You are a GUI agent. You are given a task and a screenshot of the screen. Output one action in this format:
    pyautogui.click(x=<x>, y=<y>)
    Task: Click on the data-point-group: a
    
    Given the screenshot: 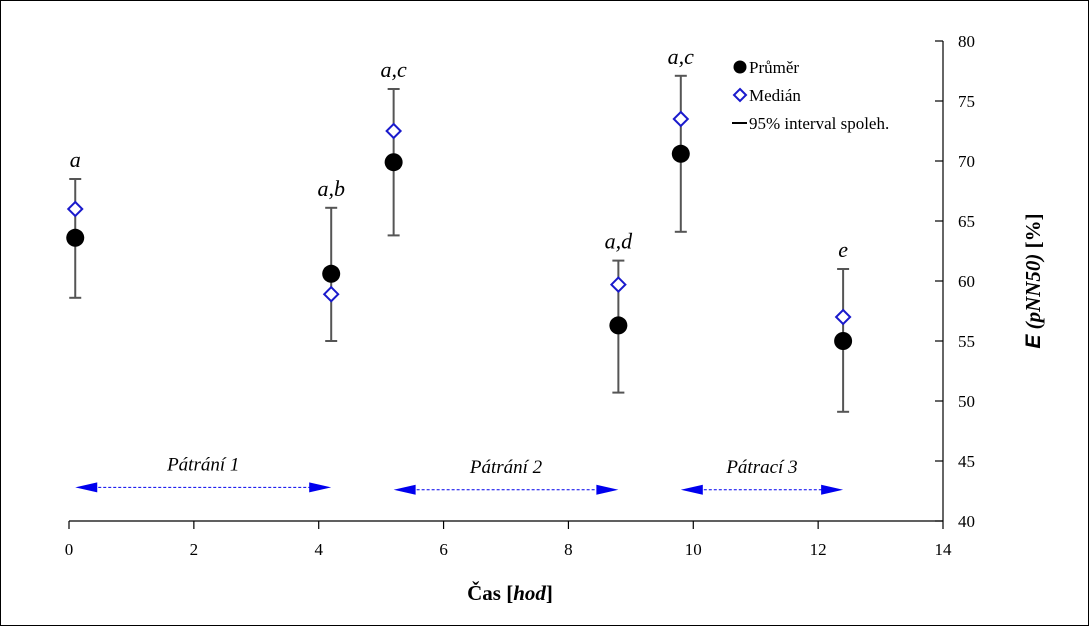 What is the action you would take?
    pyautogui.click(x=75, y=223)
    